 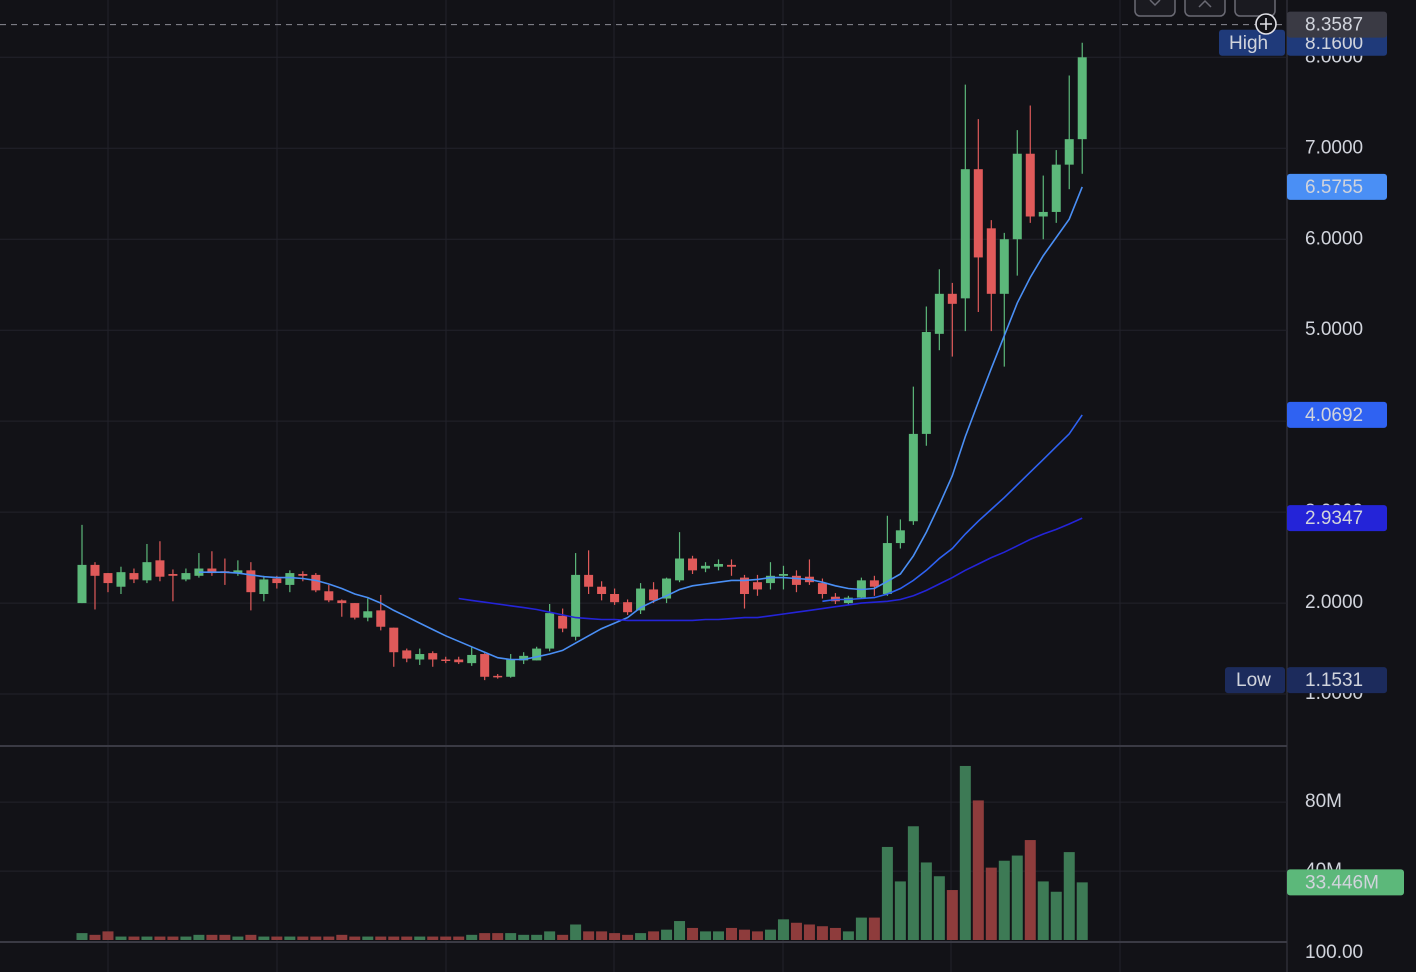 I want to click on ma-value-tag: 2.9347, so click(x=1334, y=518).